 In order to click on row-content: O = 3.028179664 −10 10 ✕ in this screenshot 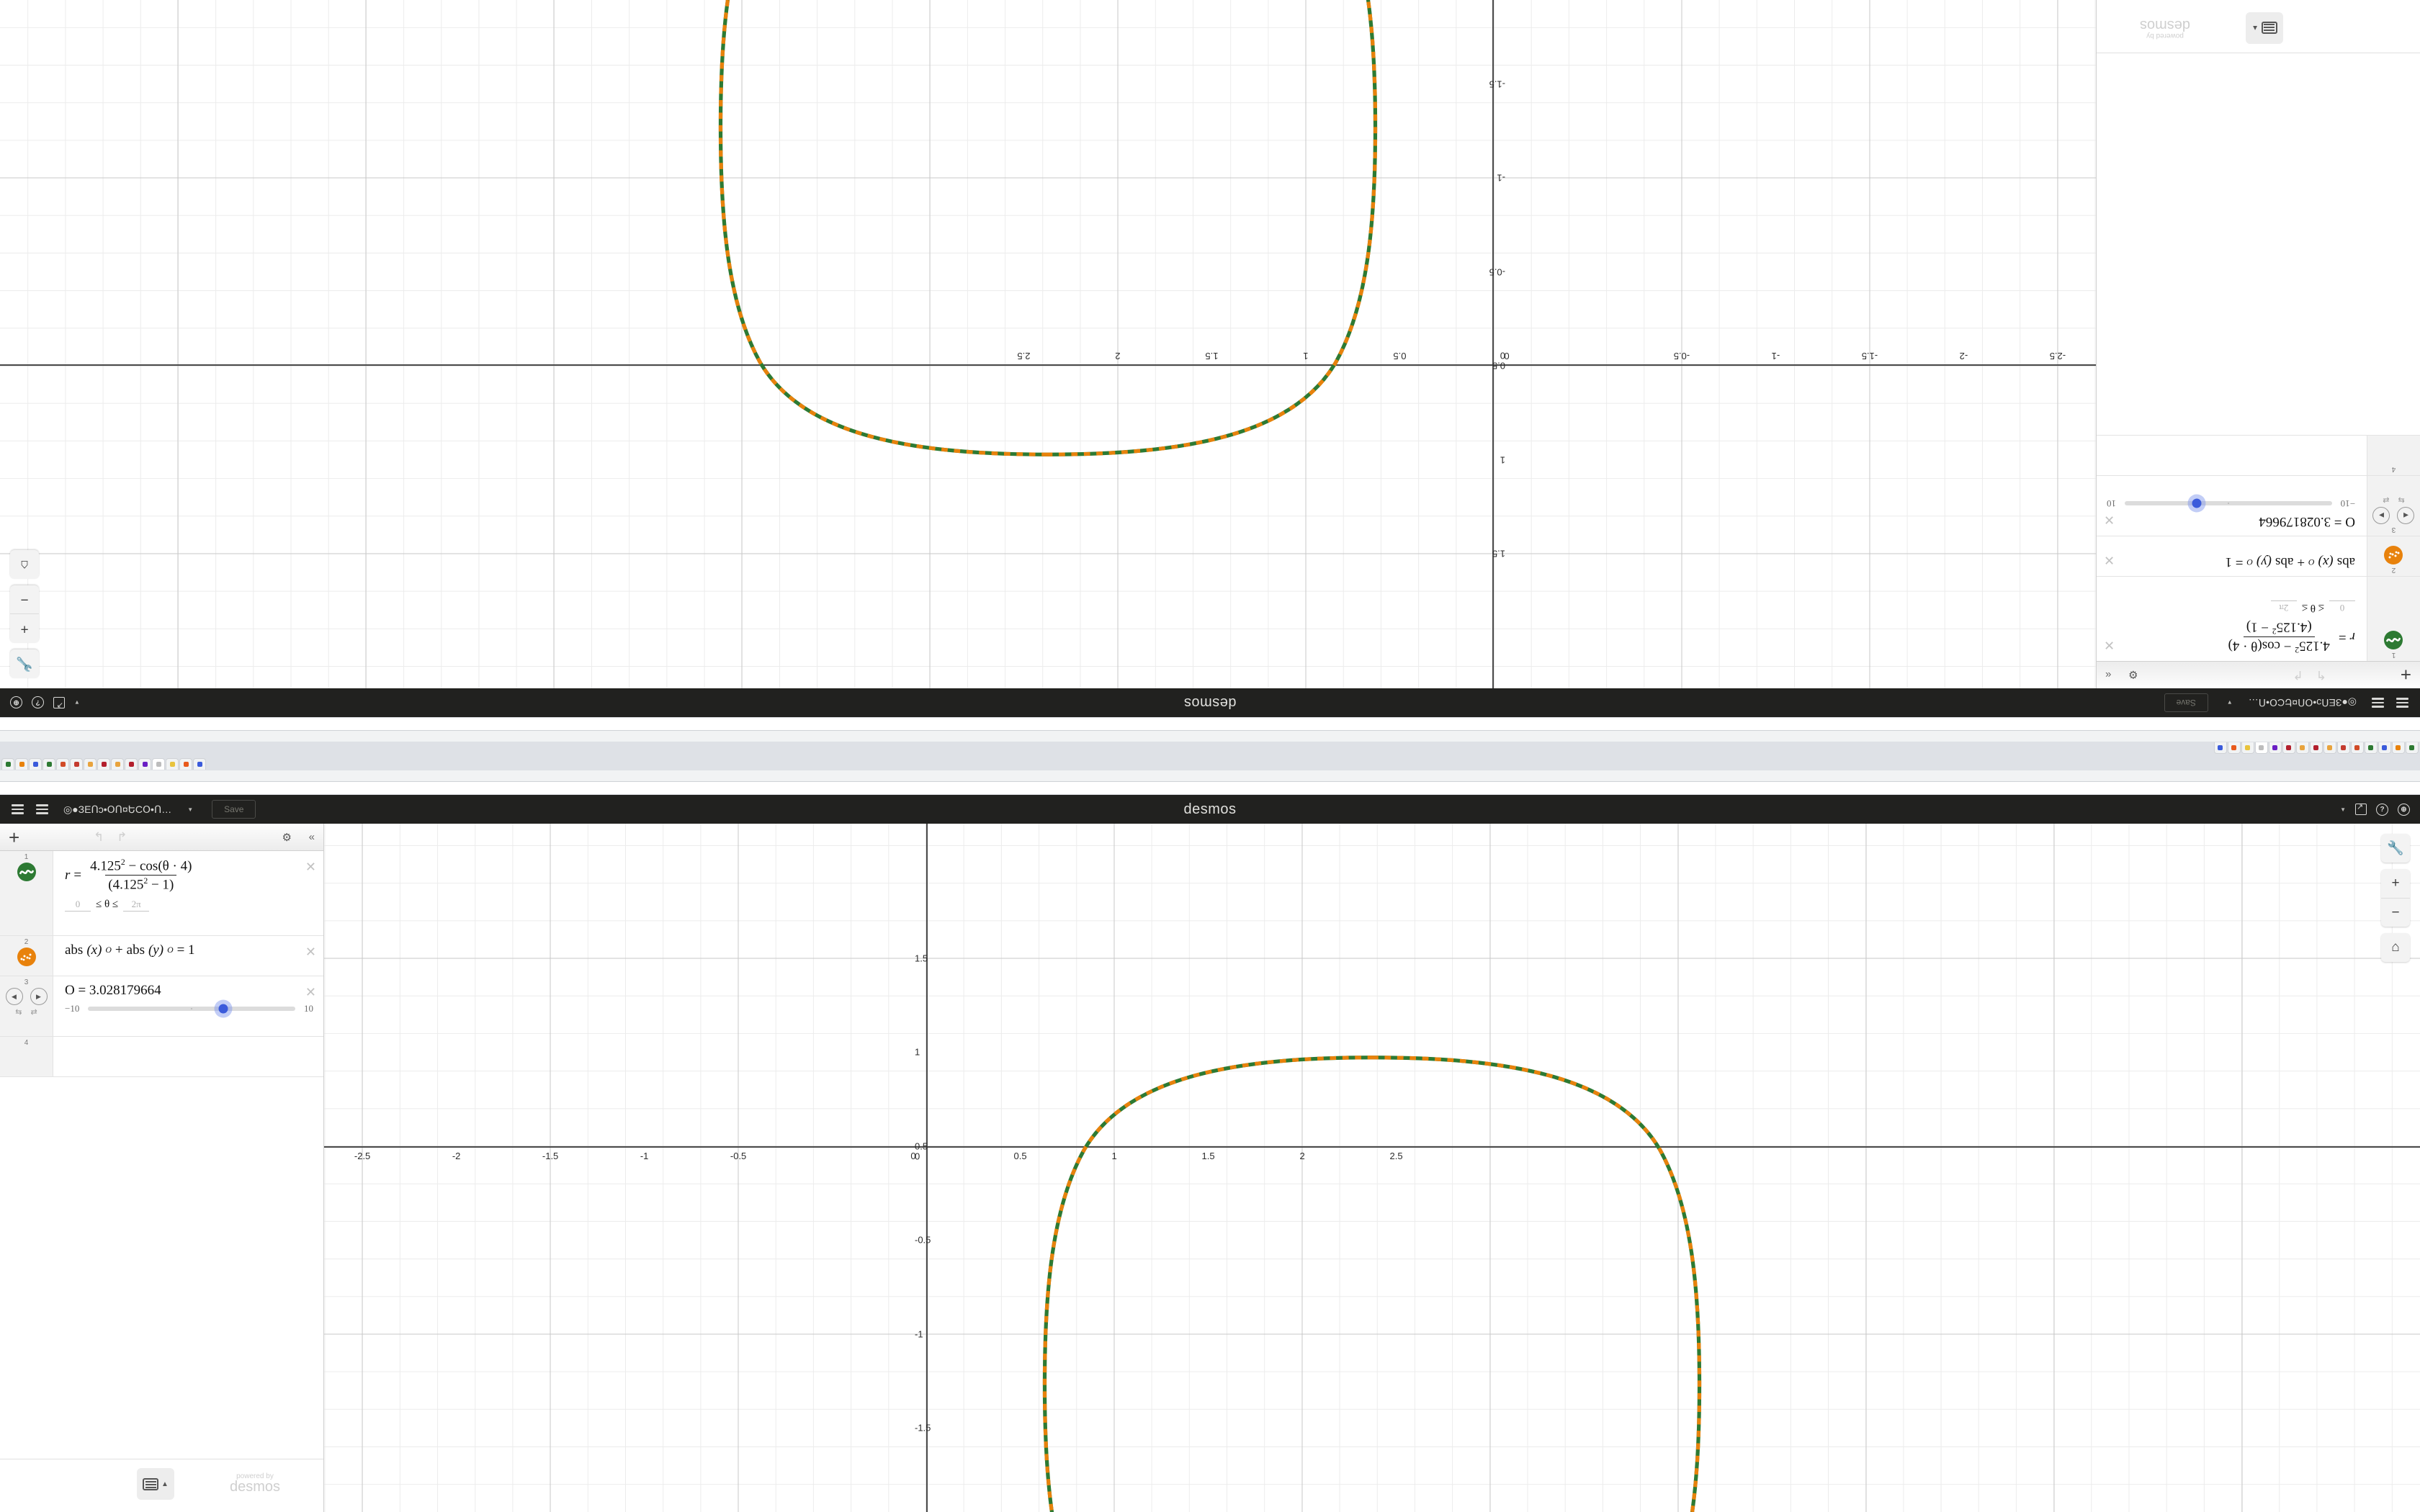, I will do `click(2232, 506)`.